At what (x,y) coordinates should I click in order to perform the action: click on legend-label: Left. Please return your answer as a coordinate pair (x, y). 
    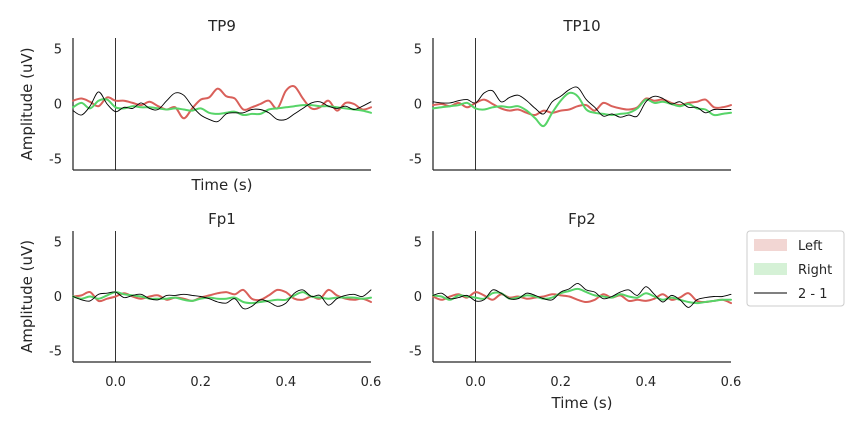
    Looking at the image, I should click on (810, 246).